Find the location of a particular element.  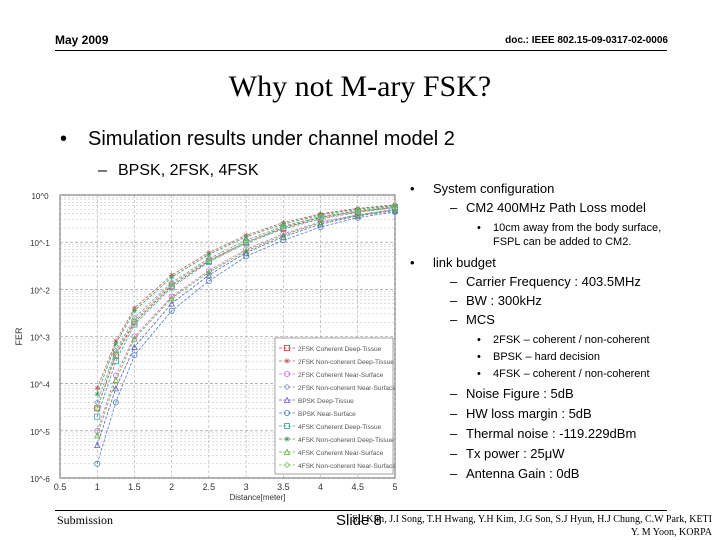

y-tick-label: 10^0 is located at coordinates (40, 196).